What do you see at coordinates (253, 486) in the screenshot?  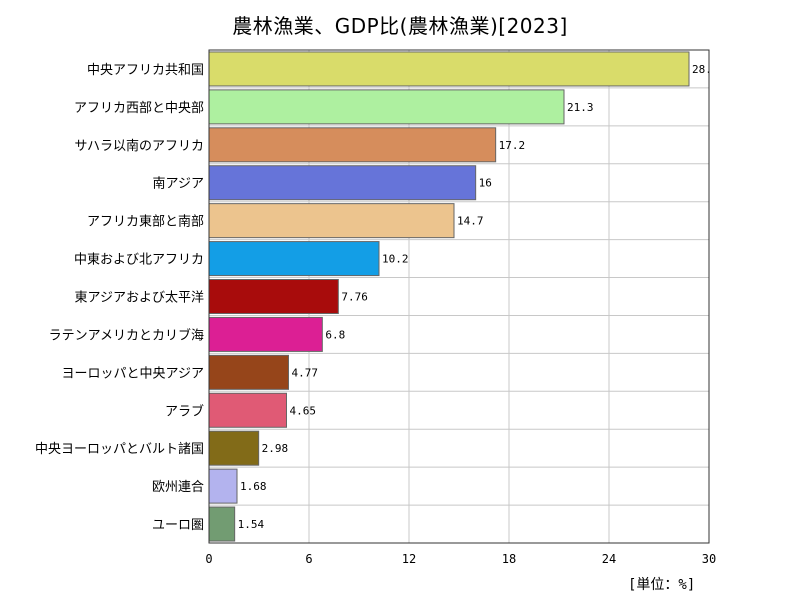 I see `value-label: 1.68` at bounding box center [253, 486].